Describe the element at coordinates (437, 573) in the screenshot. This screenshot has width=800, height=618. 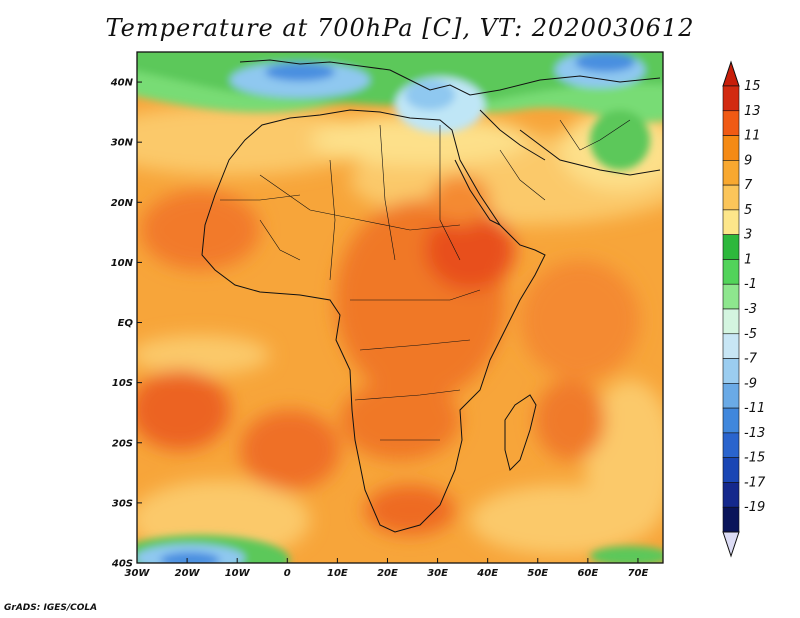
I see `lon-tick-label: 30E` at that location.